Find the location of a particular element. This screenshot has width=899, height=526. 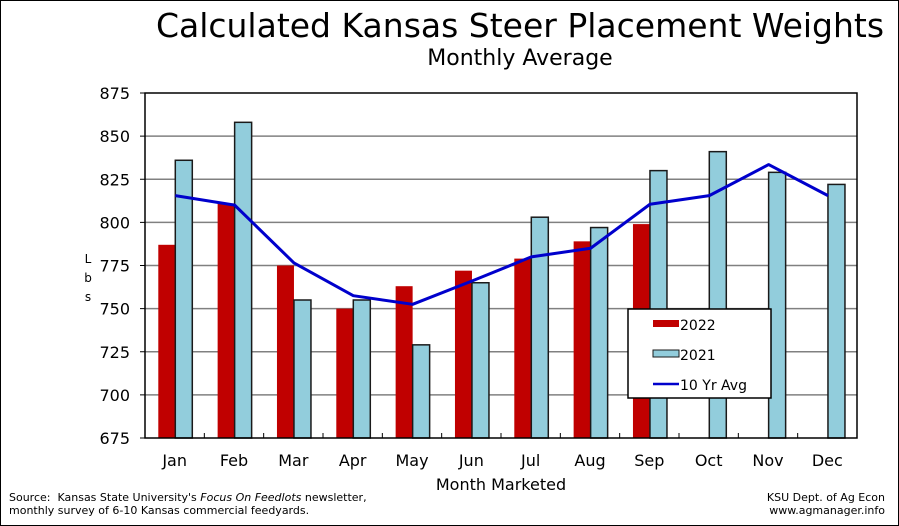

legend-swatch-2021 is located at coordinates (666, 353).